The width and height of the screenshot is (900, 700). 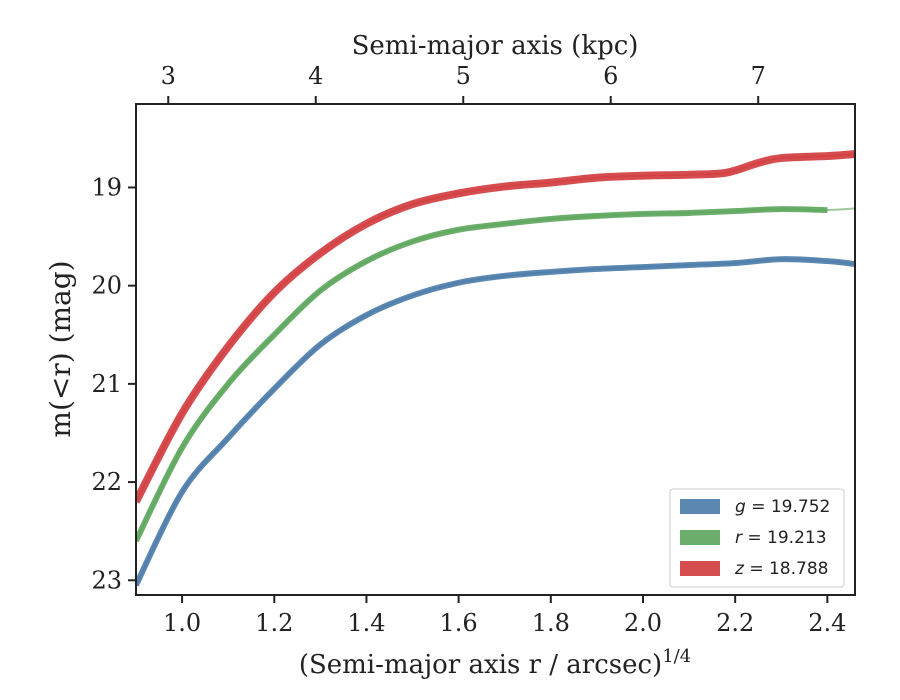 I want to click on legend-swatch-g, so click(x=700, y=506).